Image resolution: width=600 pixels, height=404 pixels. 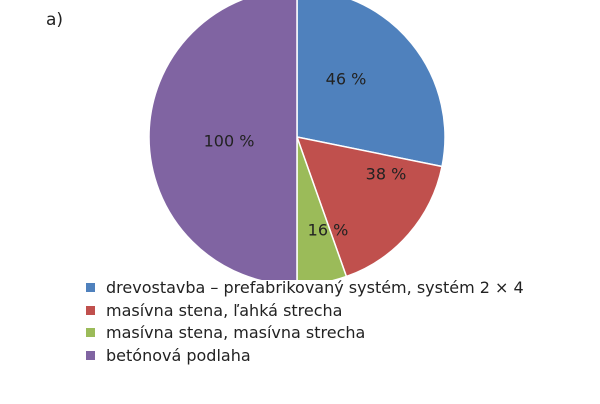 I want to click on legend-label: masívna stena, masívna strecha, so click(x=236, y=333).